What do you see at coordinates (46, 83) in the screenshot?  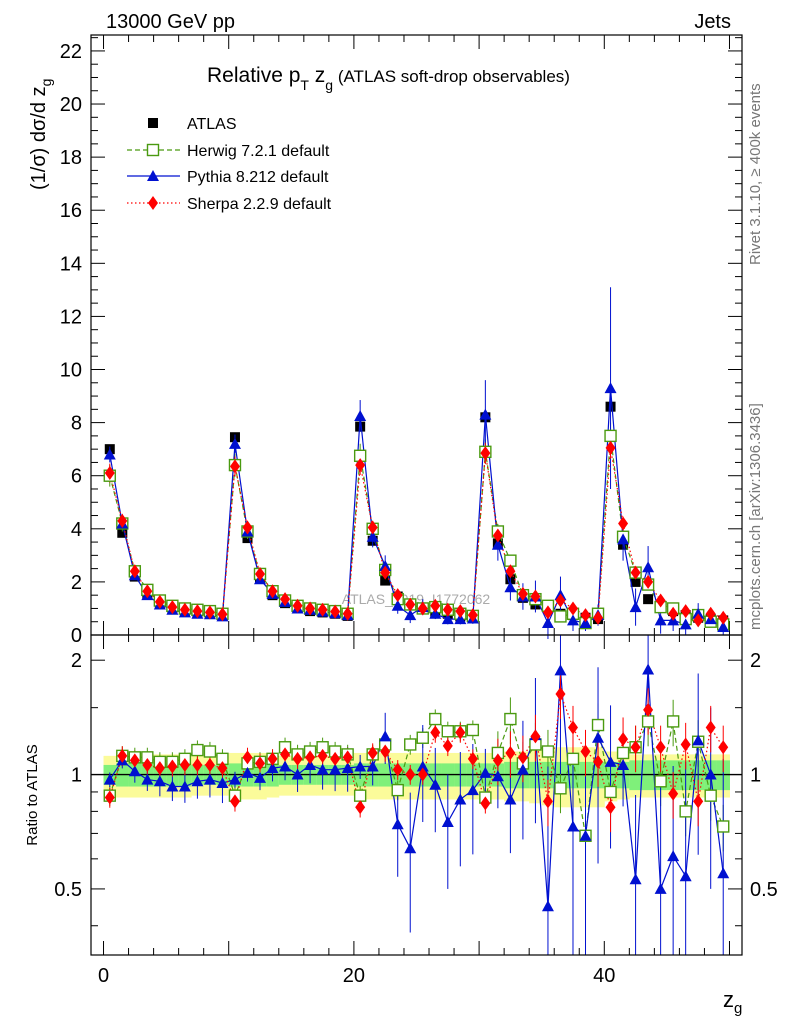 I see `main-y-axis-label-sub: g` at bounding box center [46, 83].